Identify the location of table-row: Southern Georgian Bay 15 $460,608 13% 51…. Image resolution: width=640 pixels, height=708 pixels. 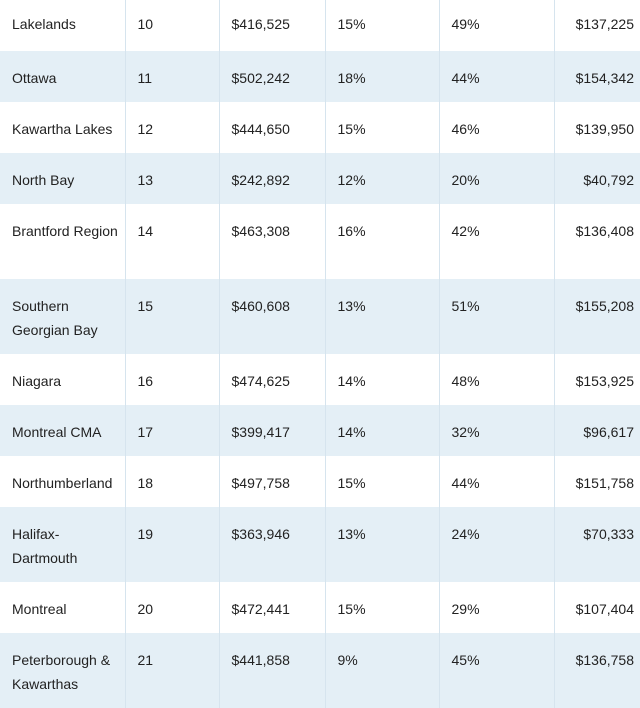
(320, 316).